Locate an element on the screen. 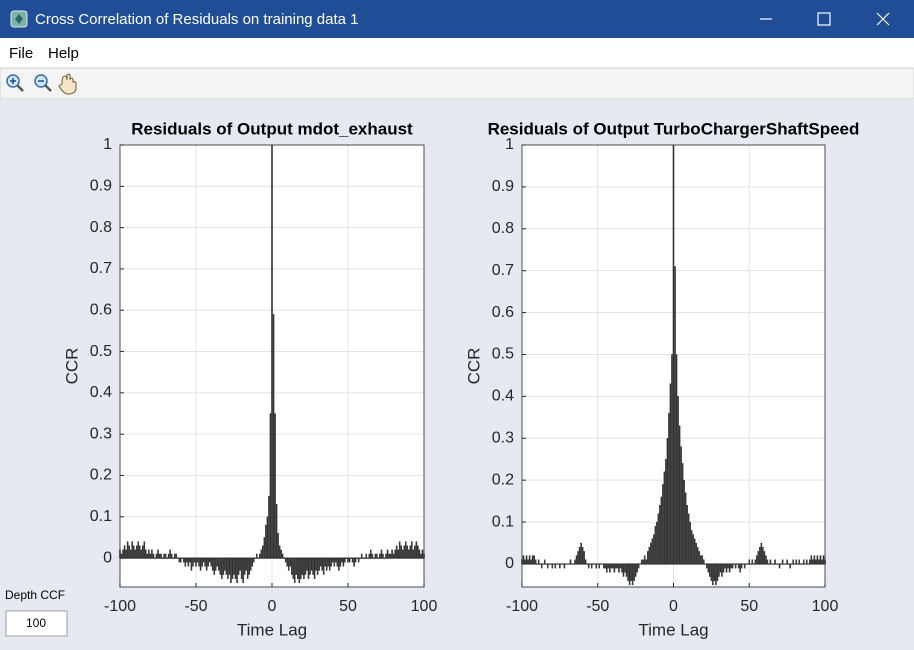 The height and width of the screenshot is (650, 914). menu-item: Help is located at coordinates (63, 53).